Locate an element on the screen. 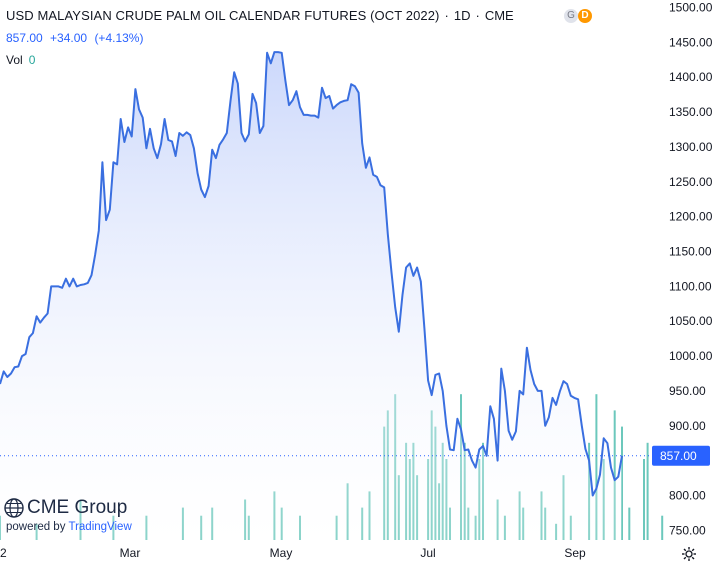 The height and width of the screenshot is (565, 712). x-tick-label: Mar is located at coordinates (130, 553).